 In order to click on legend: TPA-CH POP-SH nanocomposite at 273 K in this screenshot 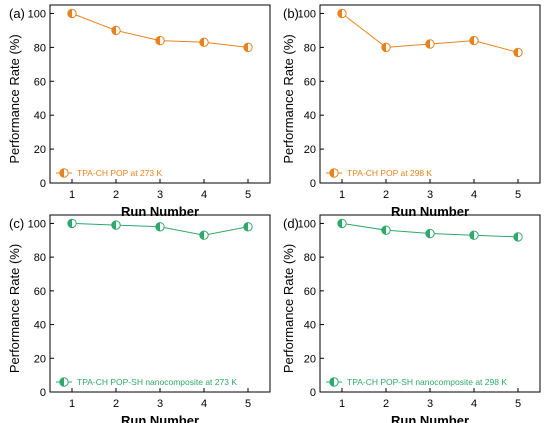, I will do `click(146, 382)`.